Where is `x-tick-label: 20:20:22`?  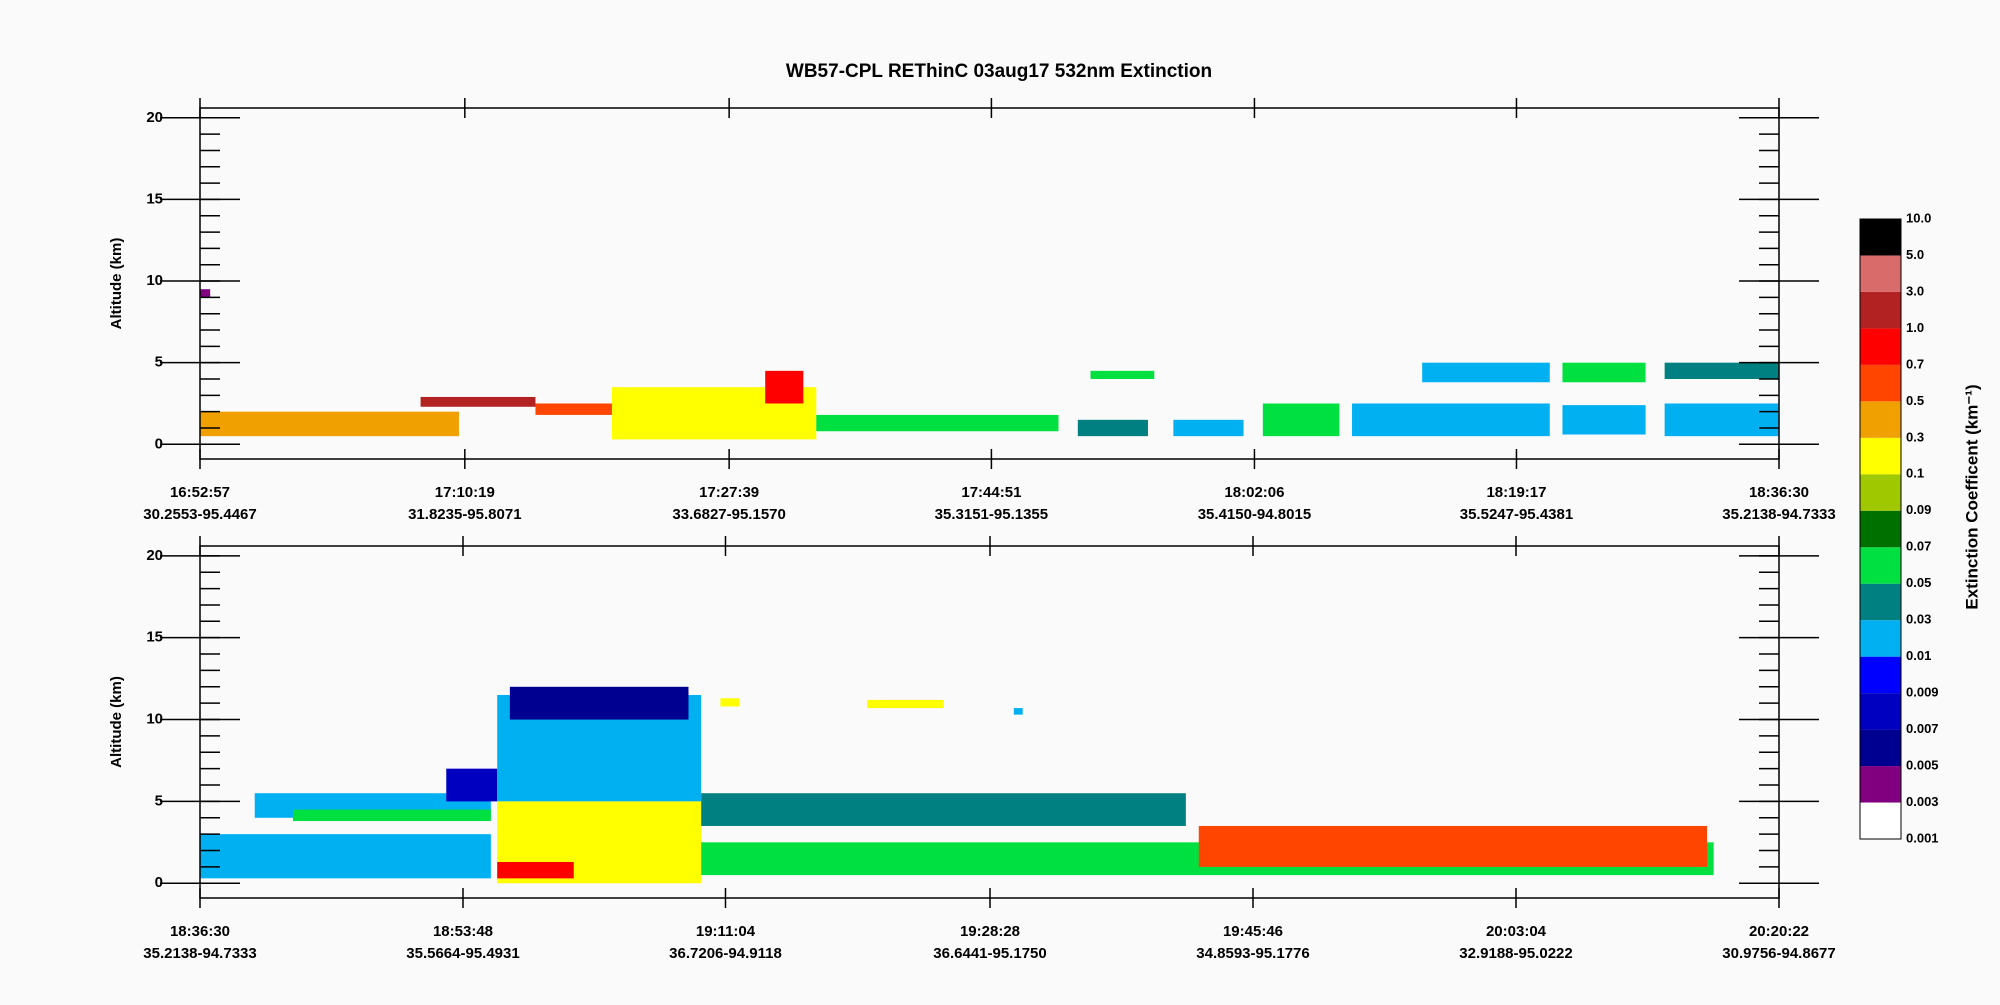
x-tick-label: 20:20:22 is located at coordinates (1779, 931).